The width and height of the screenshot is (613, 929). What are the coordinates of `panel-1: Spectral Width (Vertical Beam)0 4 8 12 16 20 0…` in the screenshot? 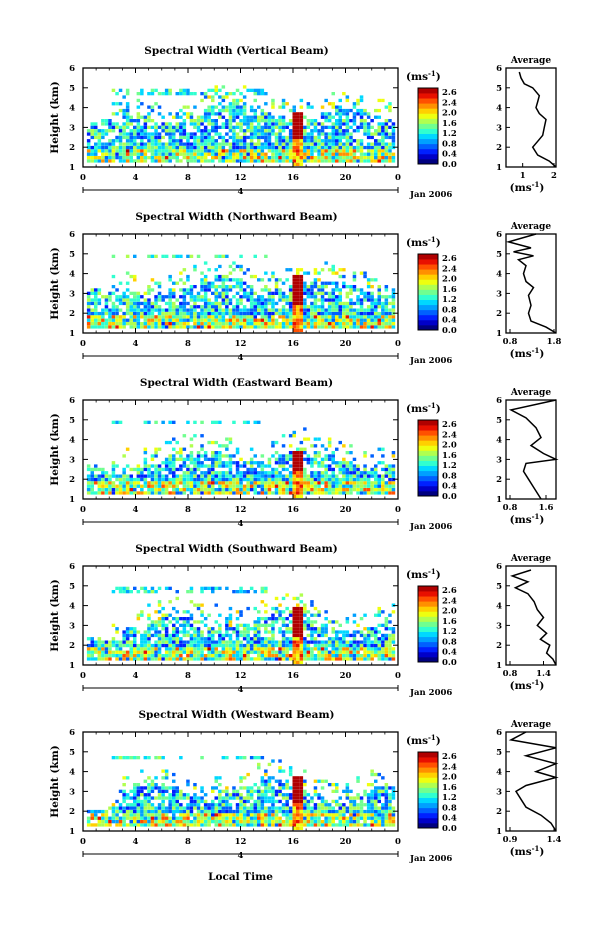 It's located at (303, 122).